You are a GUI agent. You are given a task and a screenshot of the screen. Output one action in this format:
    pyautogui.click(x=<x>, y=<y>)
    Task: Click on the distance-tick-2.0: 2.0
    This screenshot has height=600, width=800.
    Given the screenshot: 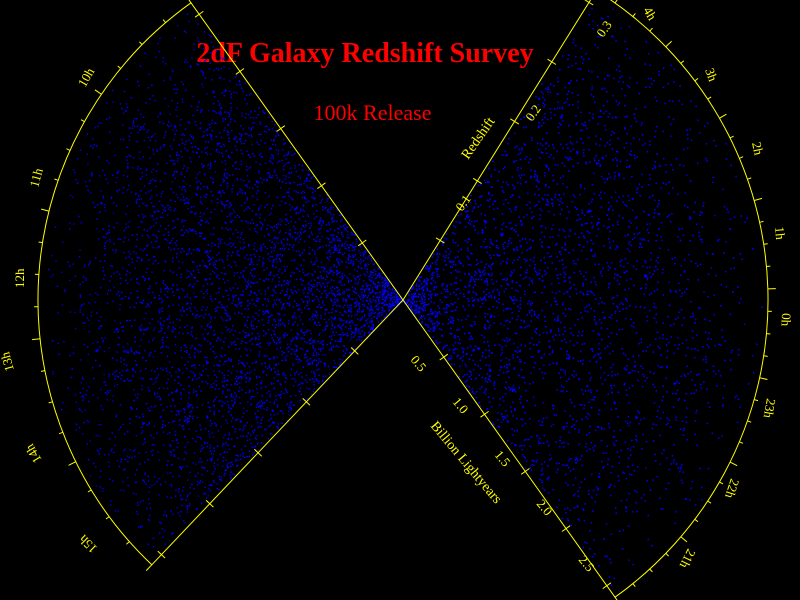 What is the action you would take?
    pyautogui.click(x=545, y=507)
    